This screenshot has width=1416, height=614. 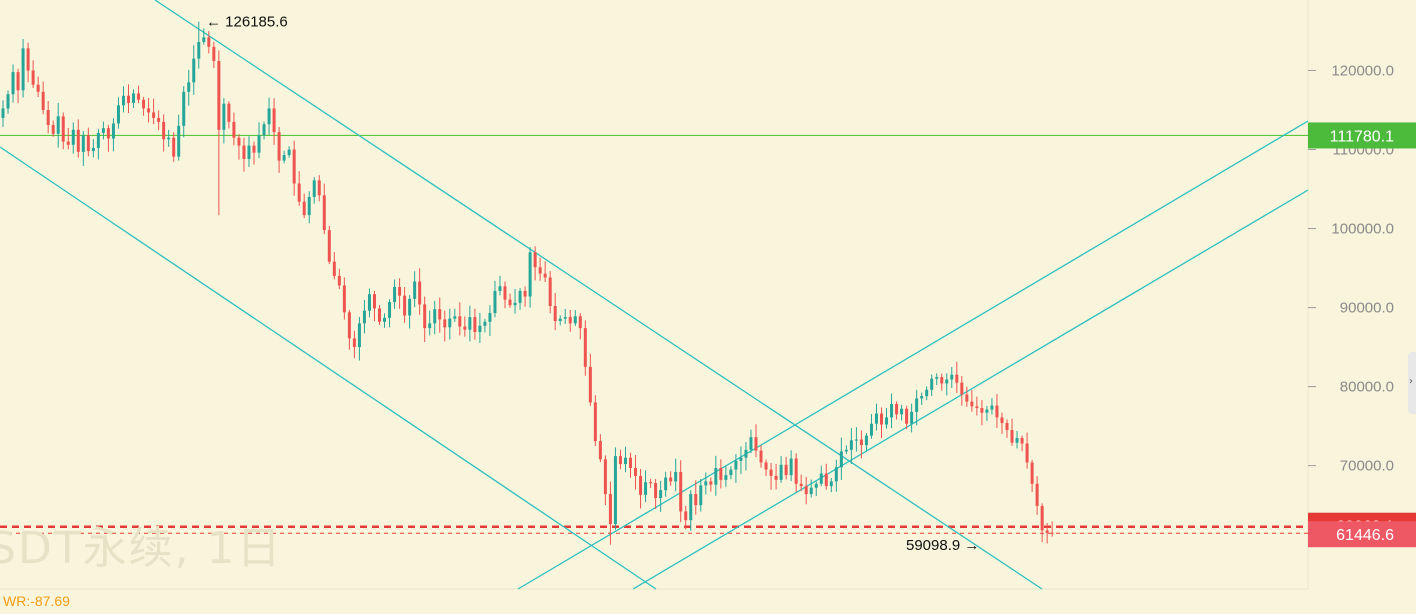 What do you see at coordinates (36, 601) in the screenshot?
I see `wr-indicator-value: WR:-87.69` at bounding box center [36, 601].